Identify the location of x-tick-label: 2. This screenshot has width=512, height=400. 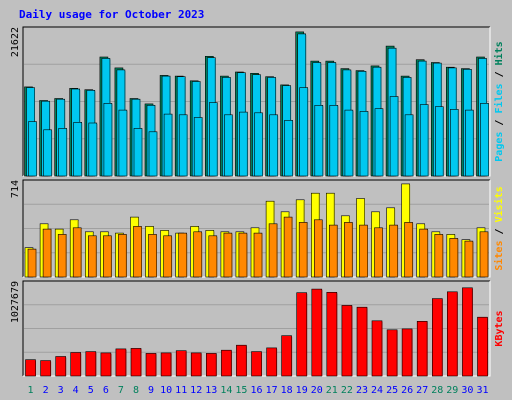
(46, 390).